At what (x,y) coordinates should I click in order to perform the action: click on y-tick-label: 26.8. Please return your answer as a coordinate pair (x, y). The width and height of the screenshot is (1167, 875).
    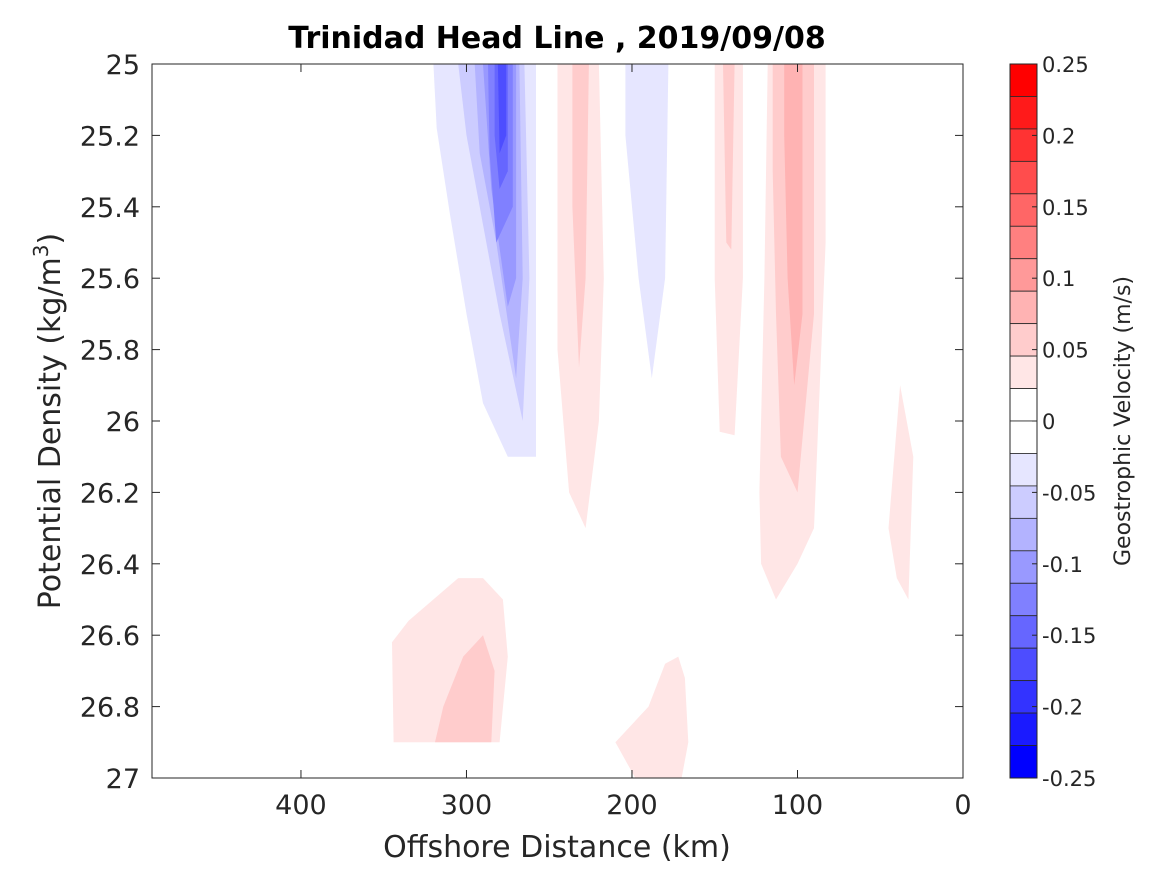
    Looking at the image, I should click on (110, 708).